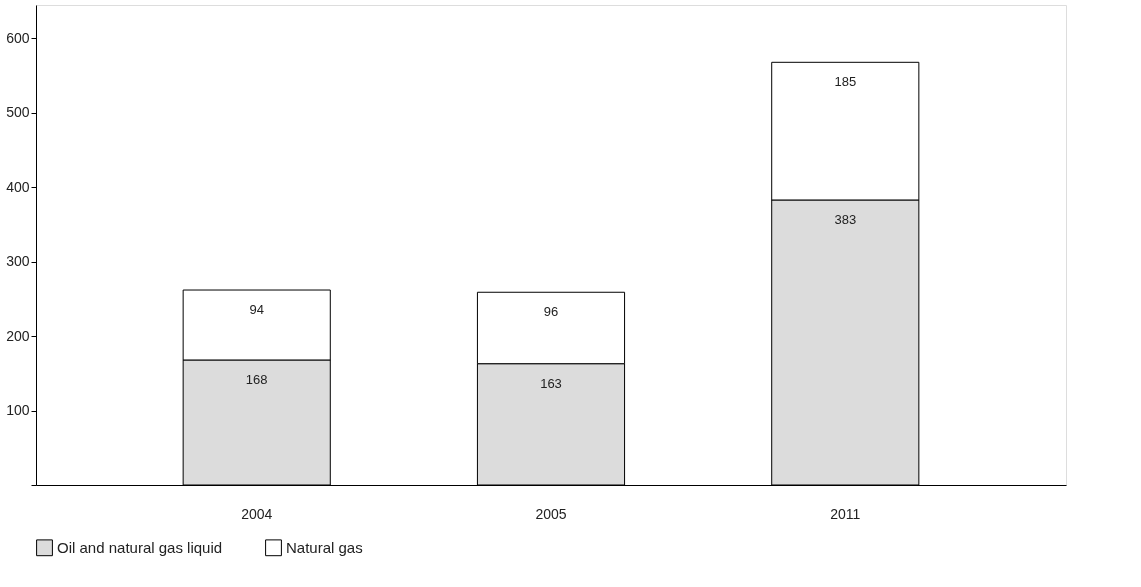  Describe the element at coordinates (845, 513) in the screenshot. I see `x-tick-label: 2011` at that location.